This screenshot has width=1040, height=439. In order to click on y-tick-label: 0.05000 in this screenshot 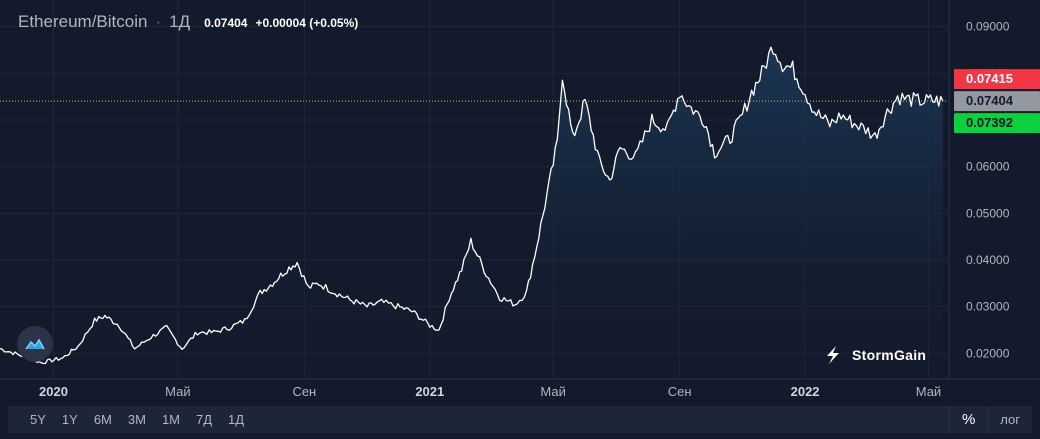, I will do `click(988, 213)`.